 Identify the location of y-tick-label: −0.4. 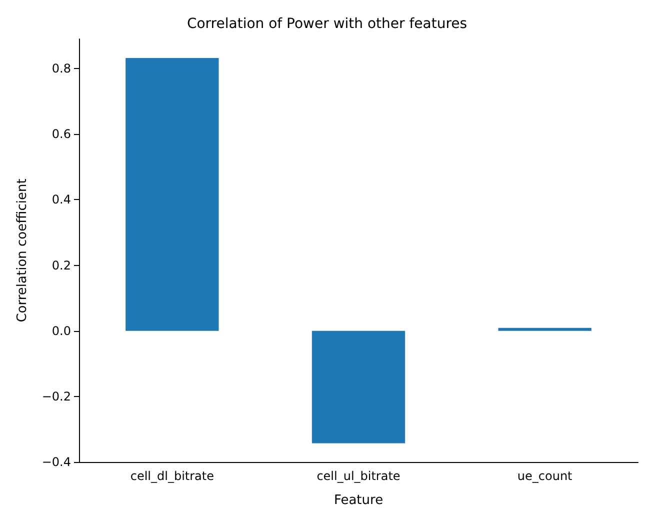
(56, 462).